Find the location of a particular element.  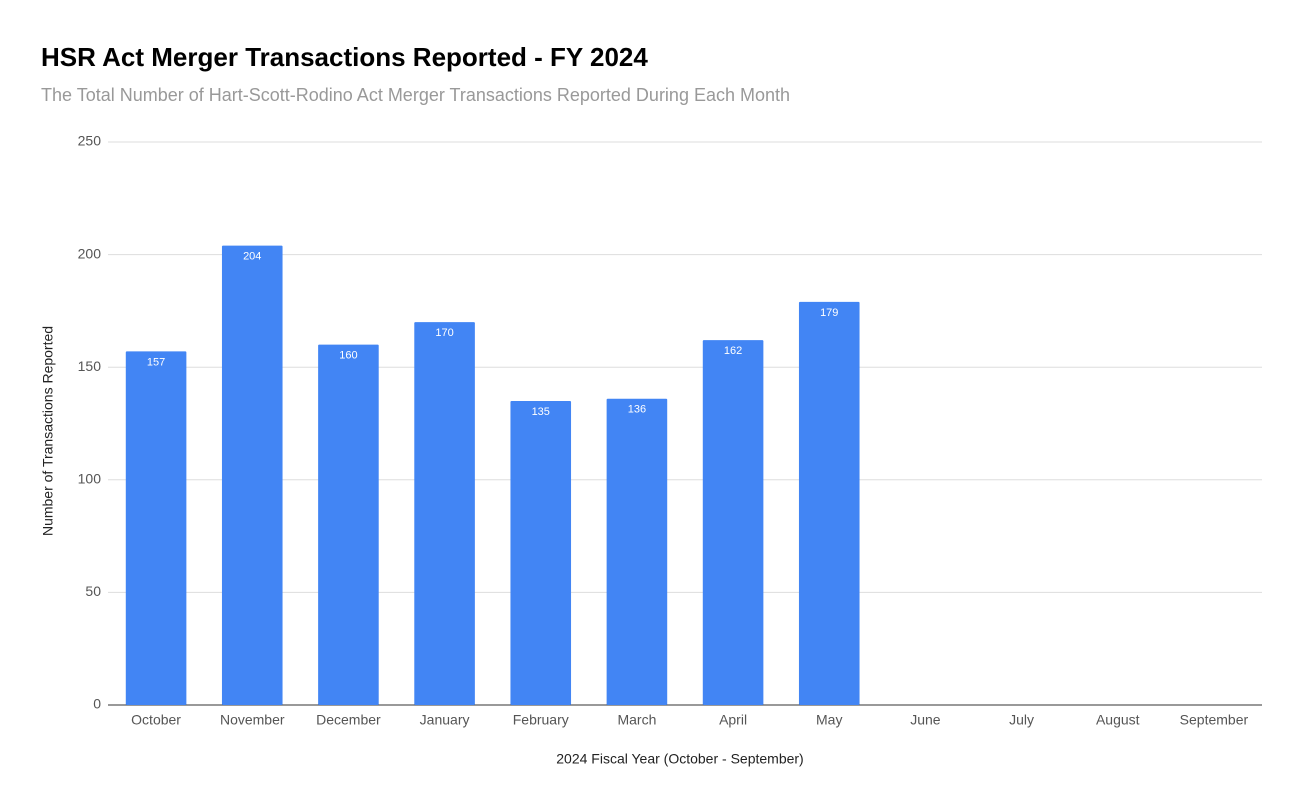

y-tick-label: 200 is located at coordinates (90, 253).